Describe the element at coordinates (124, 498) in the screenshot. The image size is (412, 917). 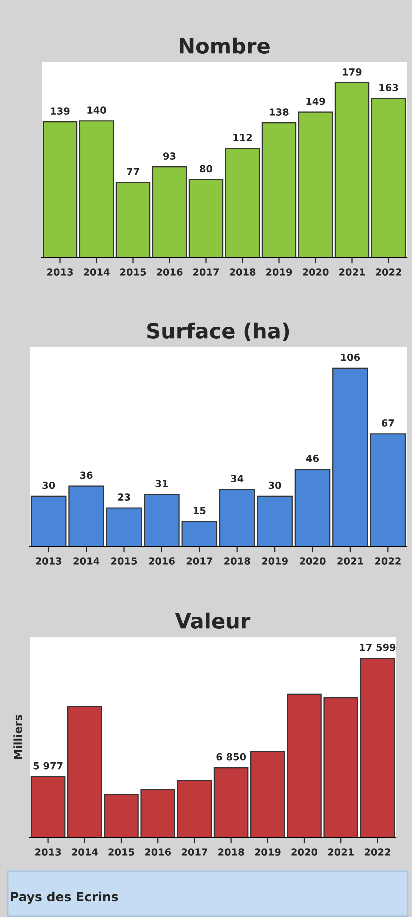
I see `data-label: 23` at that location.